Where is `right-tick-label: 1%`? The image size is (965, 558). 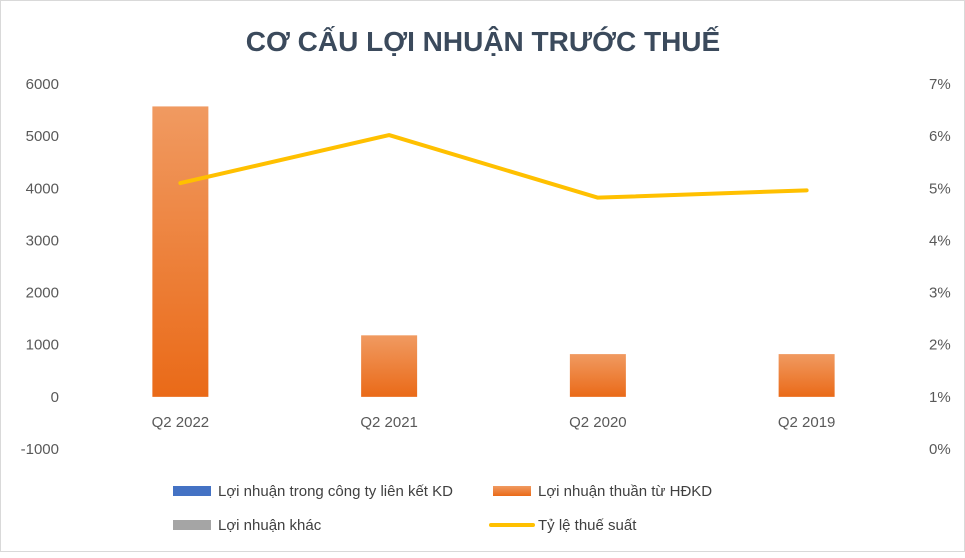
right-tick-label: 1% is located at coordinates (940, 397).